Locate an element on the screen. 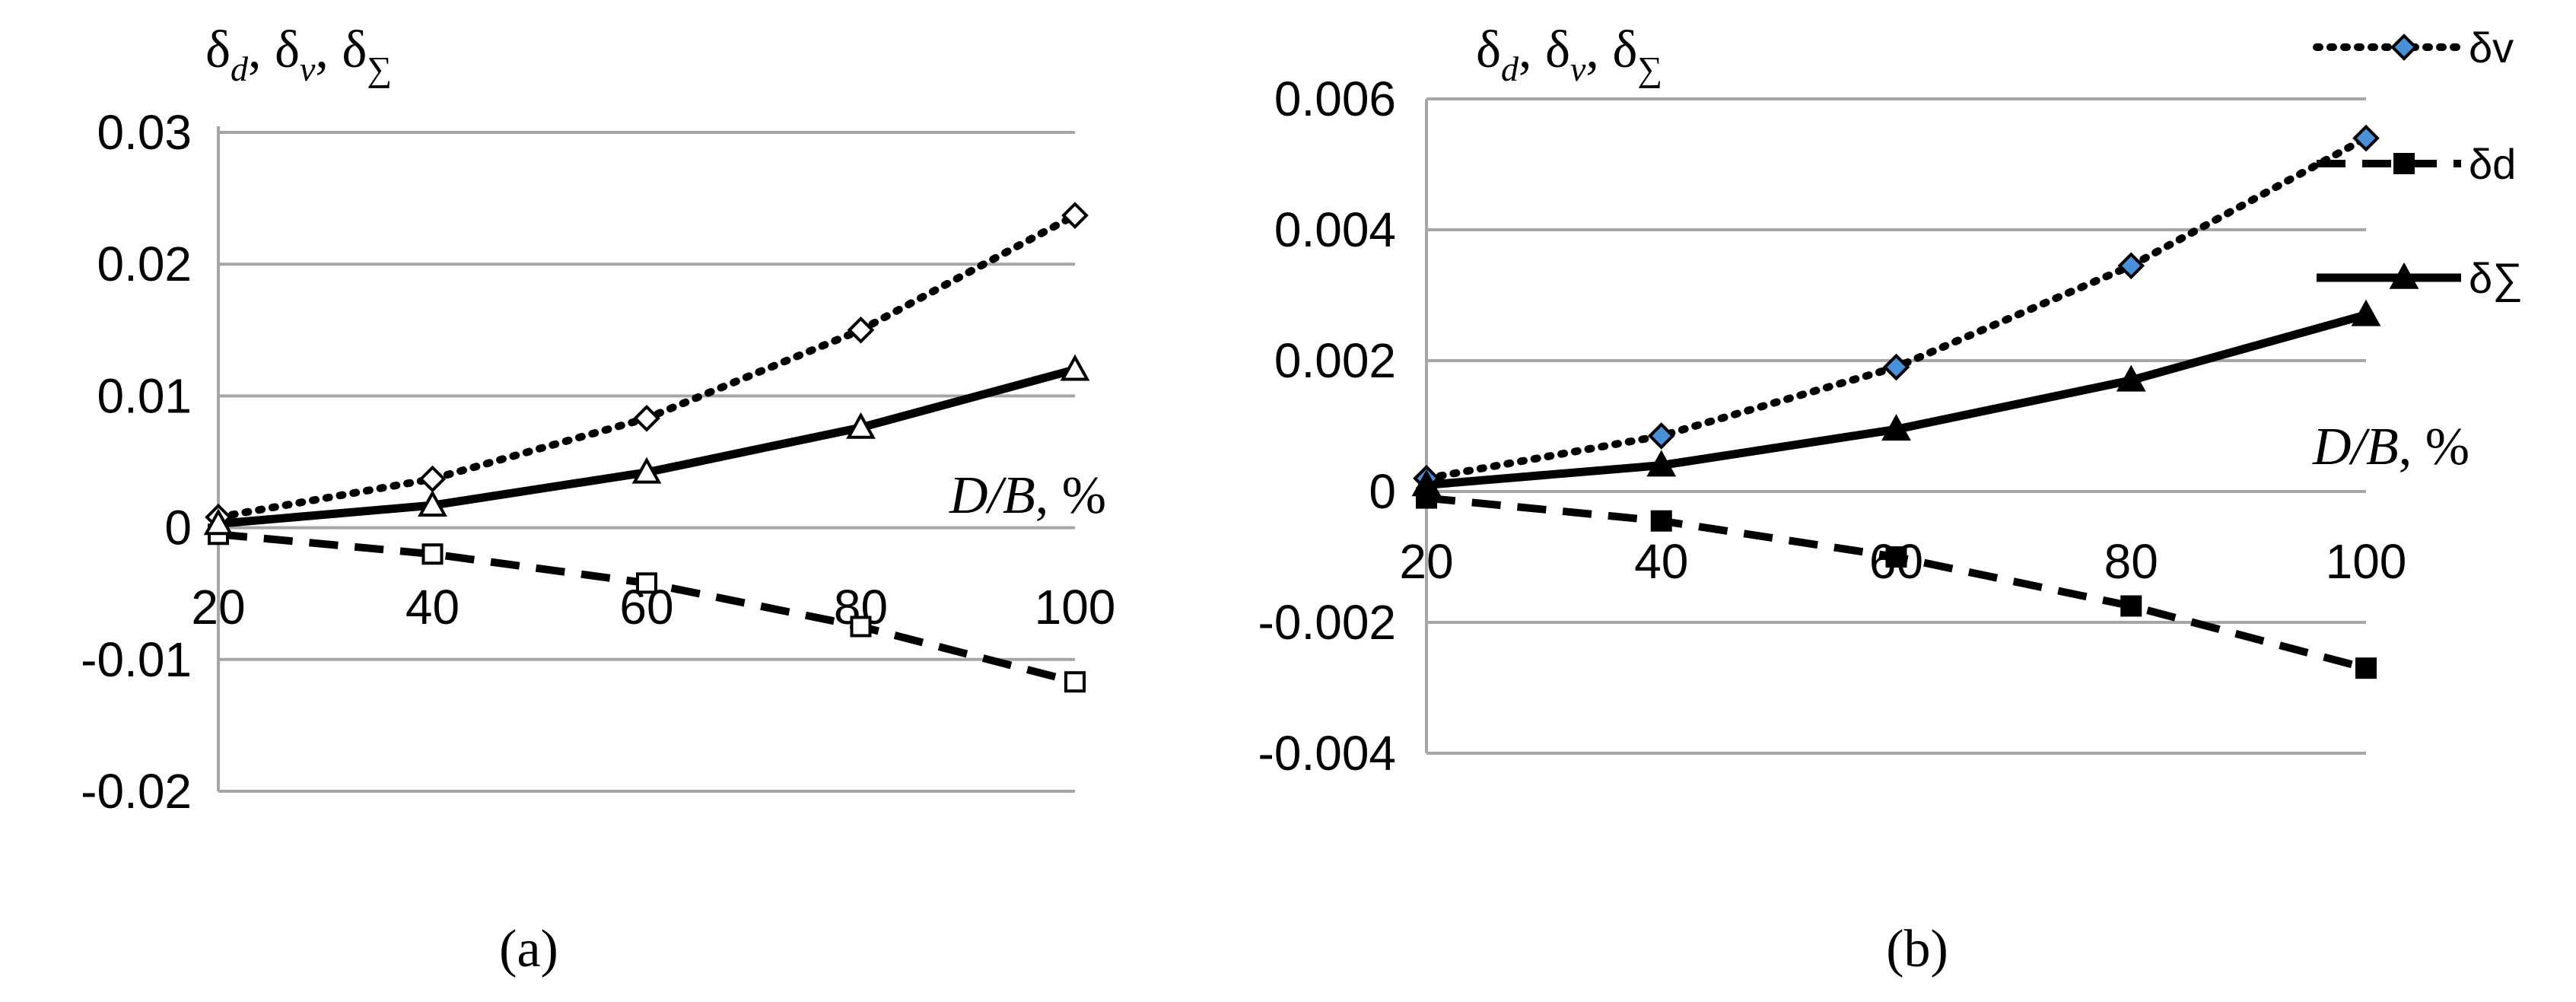  panel-a-caption: (a) is located at coordinates (528, 949).